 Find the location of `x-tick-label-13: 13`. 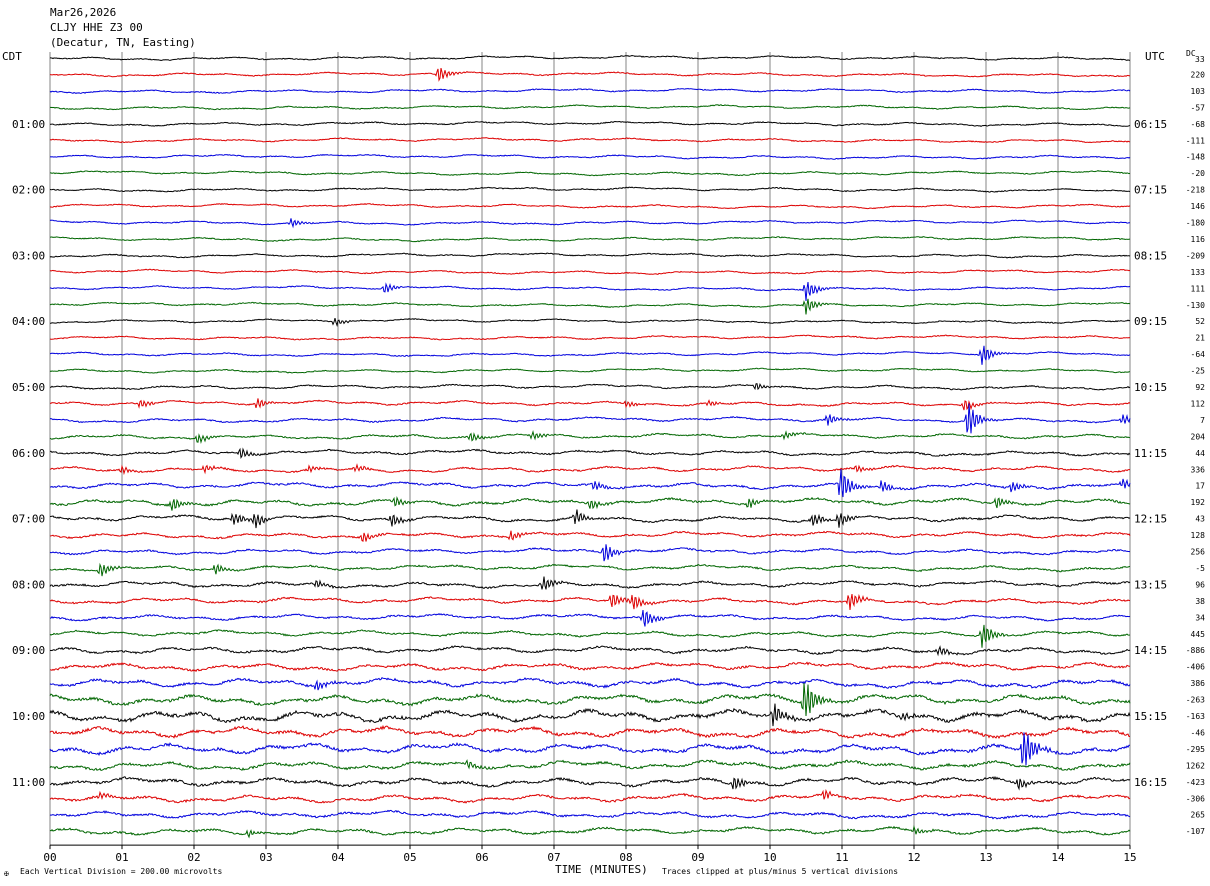

x-tick-label-13: 13 is located at coordinates (985, 857).